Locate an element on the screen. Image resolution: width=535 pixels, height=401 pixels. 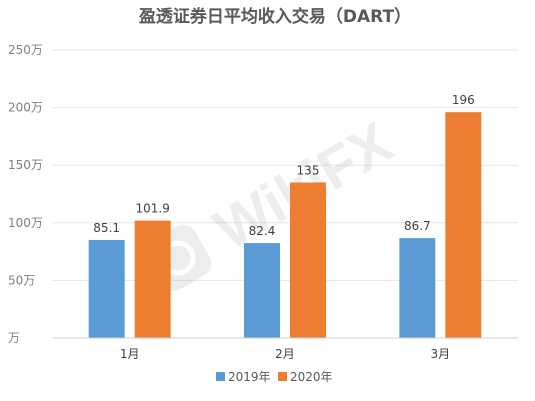
chart-title: 盈透证券日平均收入交易（DART） is located at coordinates (274, 16).